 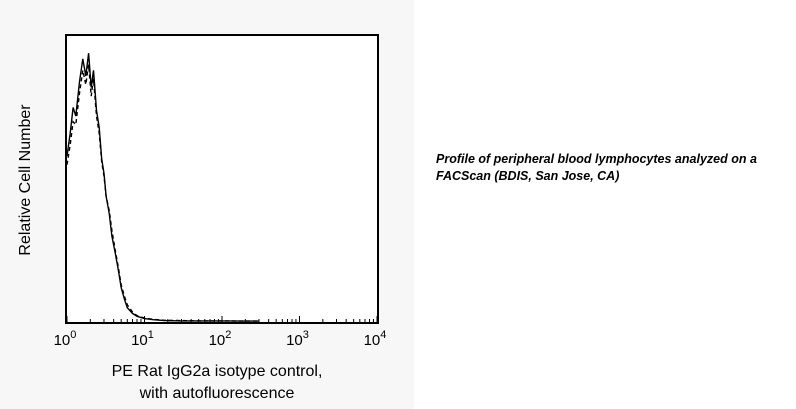 I want to click on x-tick-label: 10¹, so click(x=142, y=339).